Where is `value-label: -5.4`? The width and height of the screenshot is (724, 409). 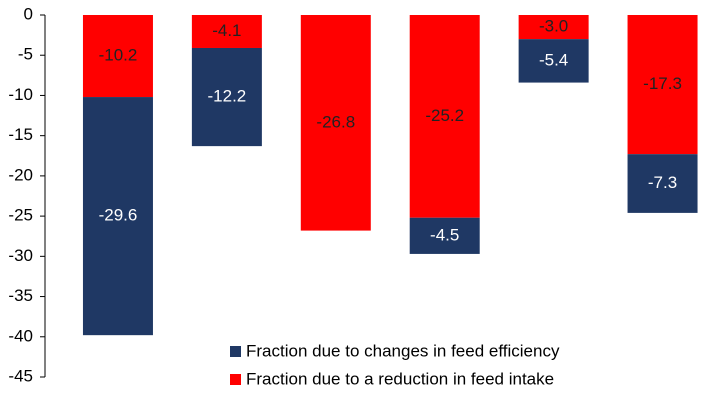 value-label: -5.4 is located at coordinates (553, 59).